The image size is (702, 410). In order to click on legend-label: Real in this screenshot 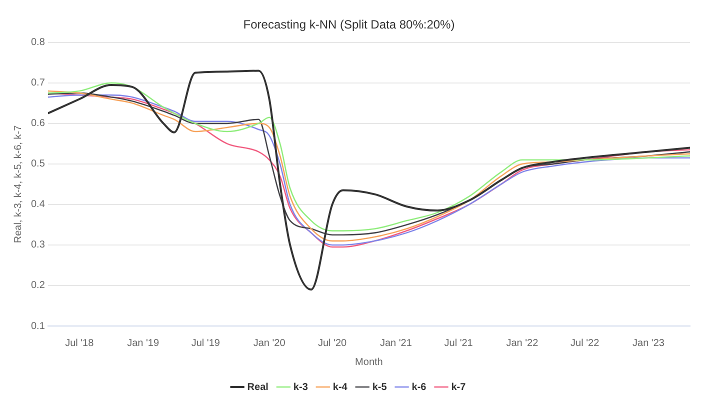, I will do `click(258, 387)`.